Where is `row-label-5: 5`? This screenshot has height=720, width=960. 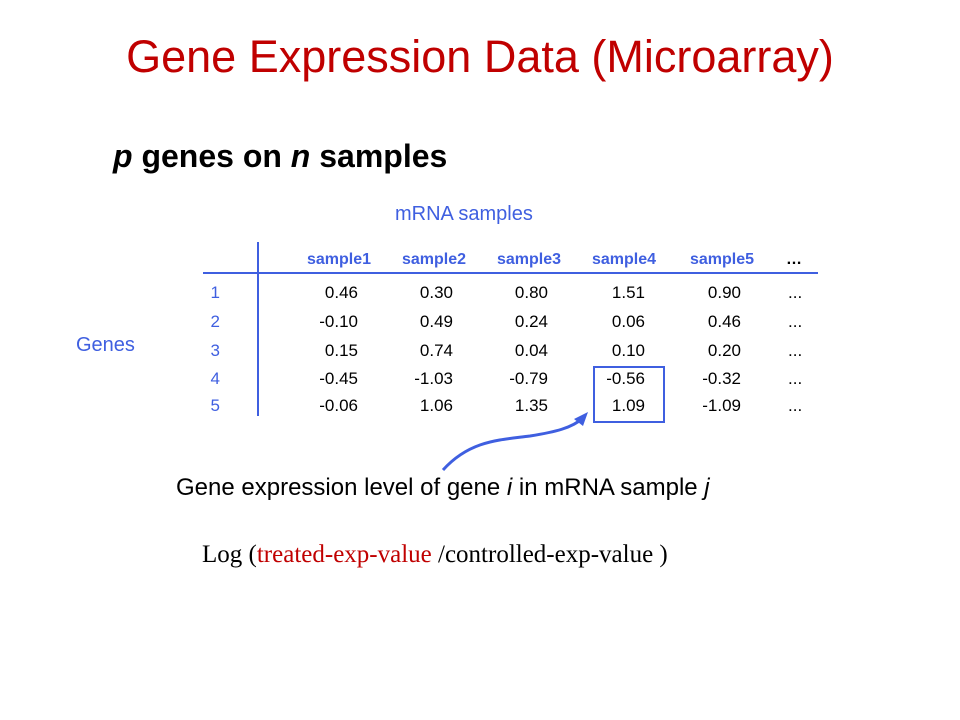
row-label-5: 5 is located at coordinates (215, 405).